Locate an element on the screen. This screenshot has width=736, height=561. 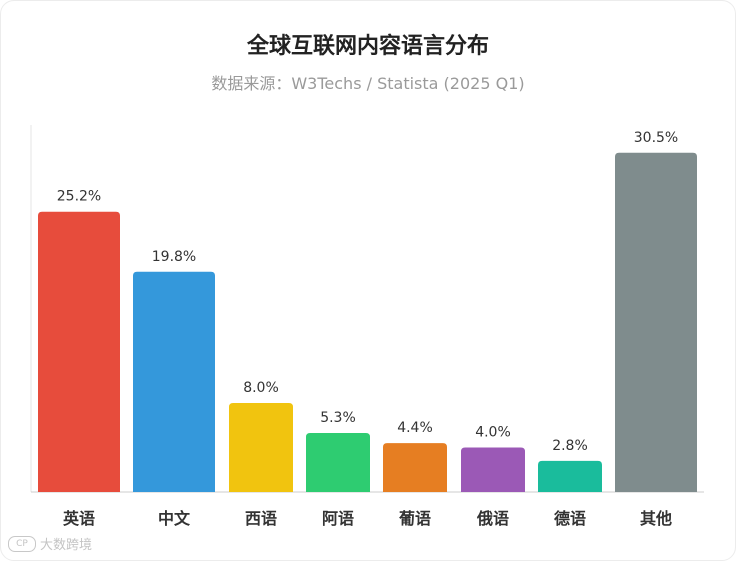
value-label-2: 8.0% is located at coordinates (261, 388).